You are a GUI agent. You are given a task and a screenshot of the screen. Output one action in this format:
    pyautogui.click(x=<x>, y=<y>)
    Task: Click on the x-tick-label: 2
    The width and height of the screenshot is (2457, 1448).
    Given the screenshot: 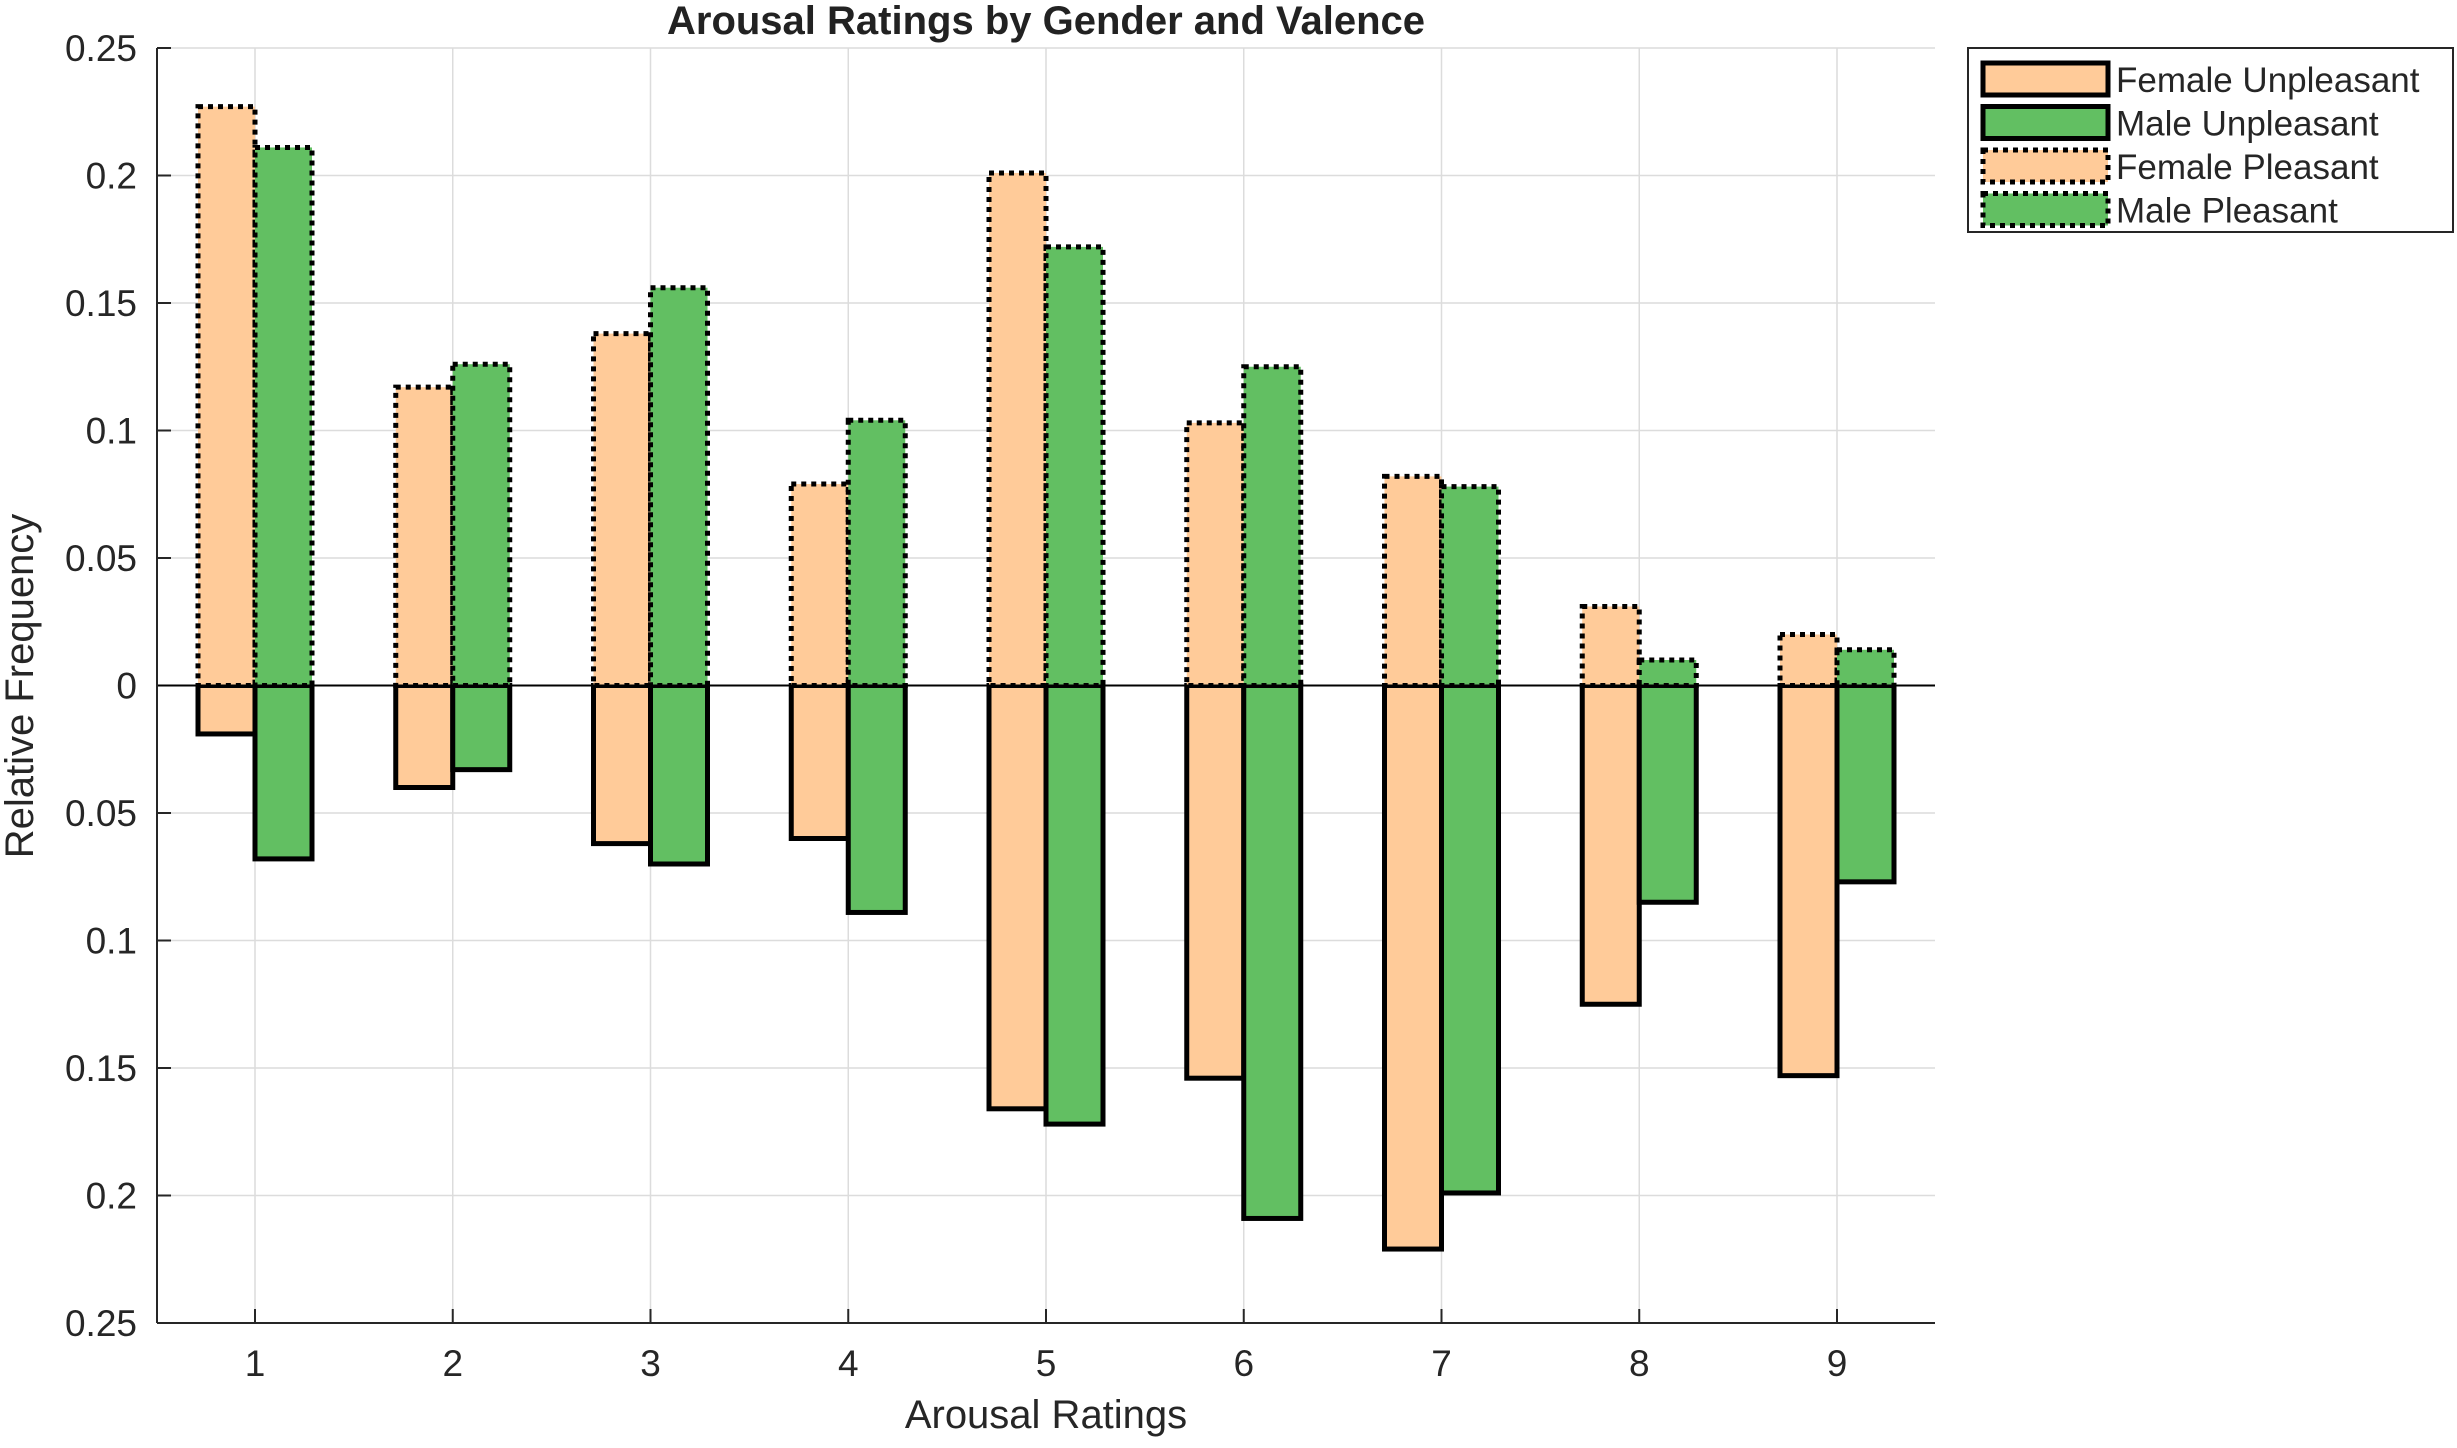 What is the action you would take?
    pyautogui.click(x=452, y=1363)
    